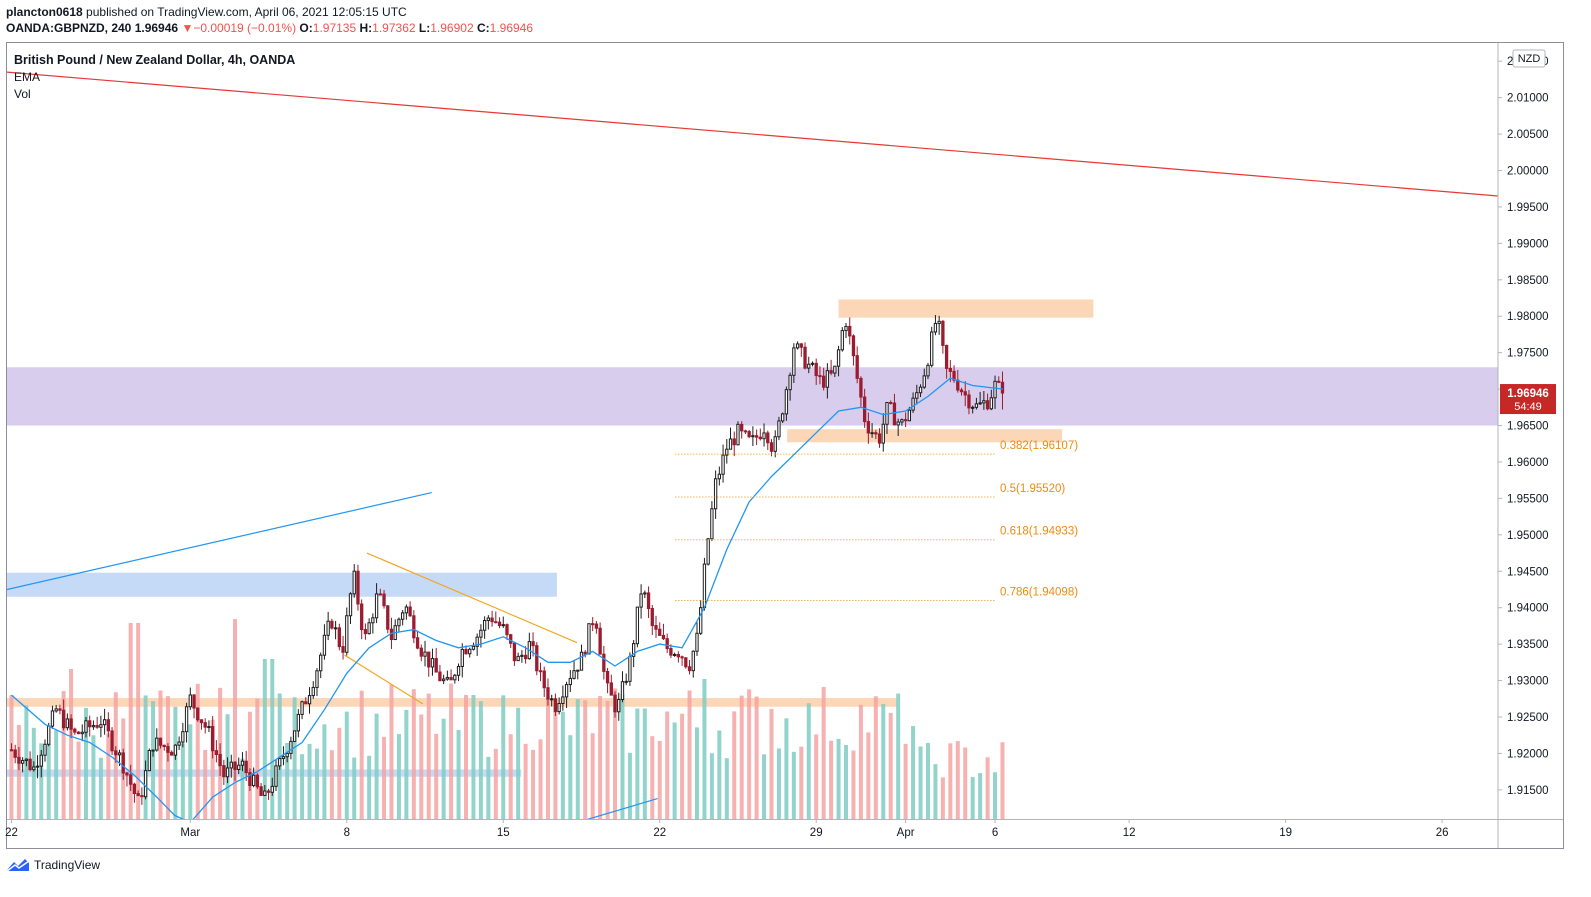  I want to click on fib-level-label: 0.382(1.96107), so click(1039, 446).